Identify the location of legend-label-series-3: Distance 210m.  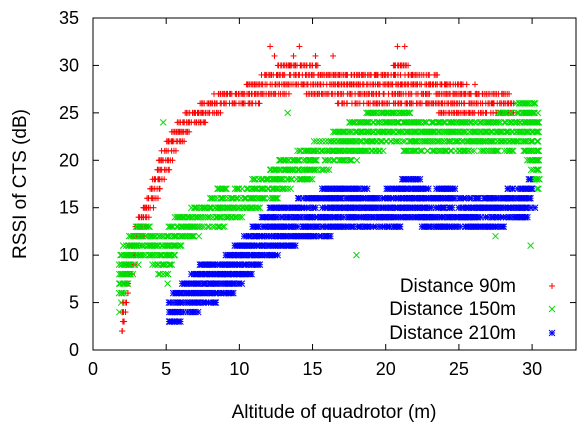
(452, 333).